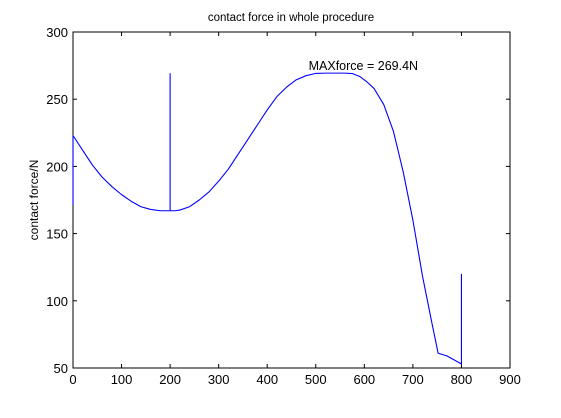 The height and width of the screenshot is (418, 561). I want to click on chart-title: contact force in whole procedure, so click(291, 18).